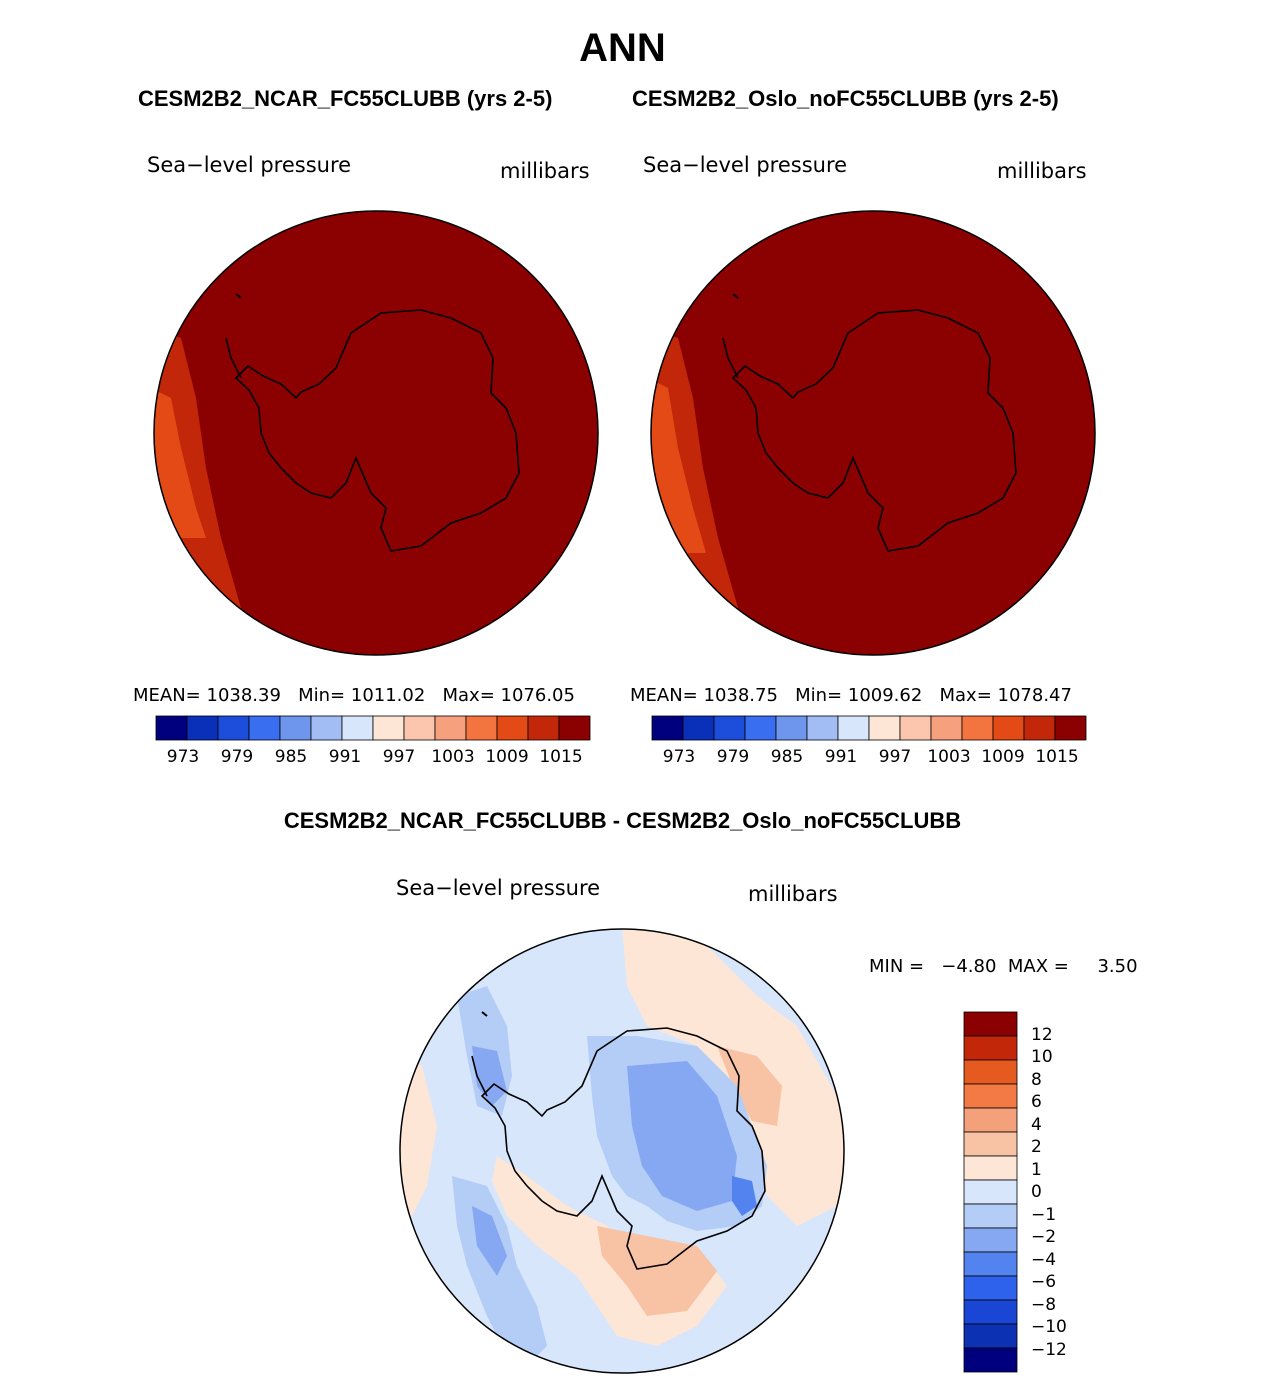 This screenshot has height=1382, width=1285. I want to click on mean-value: 1038.75, so click(740, 695).